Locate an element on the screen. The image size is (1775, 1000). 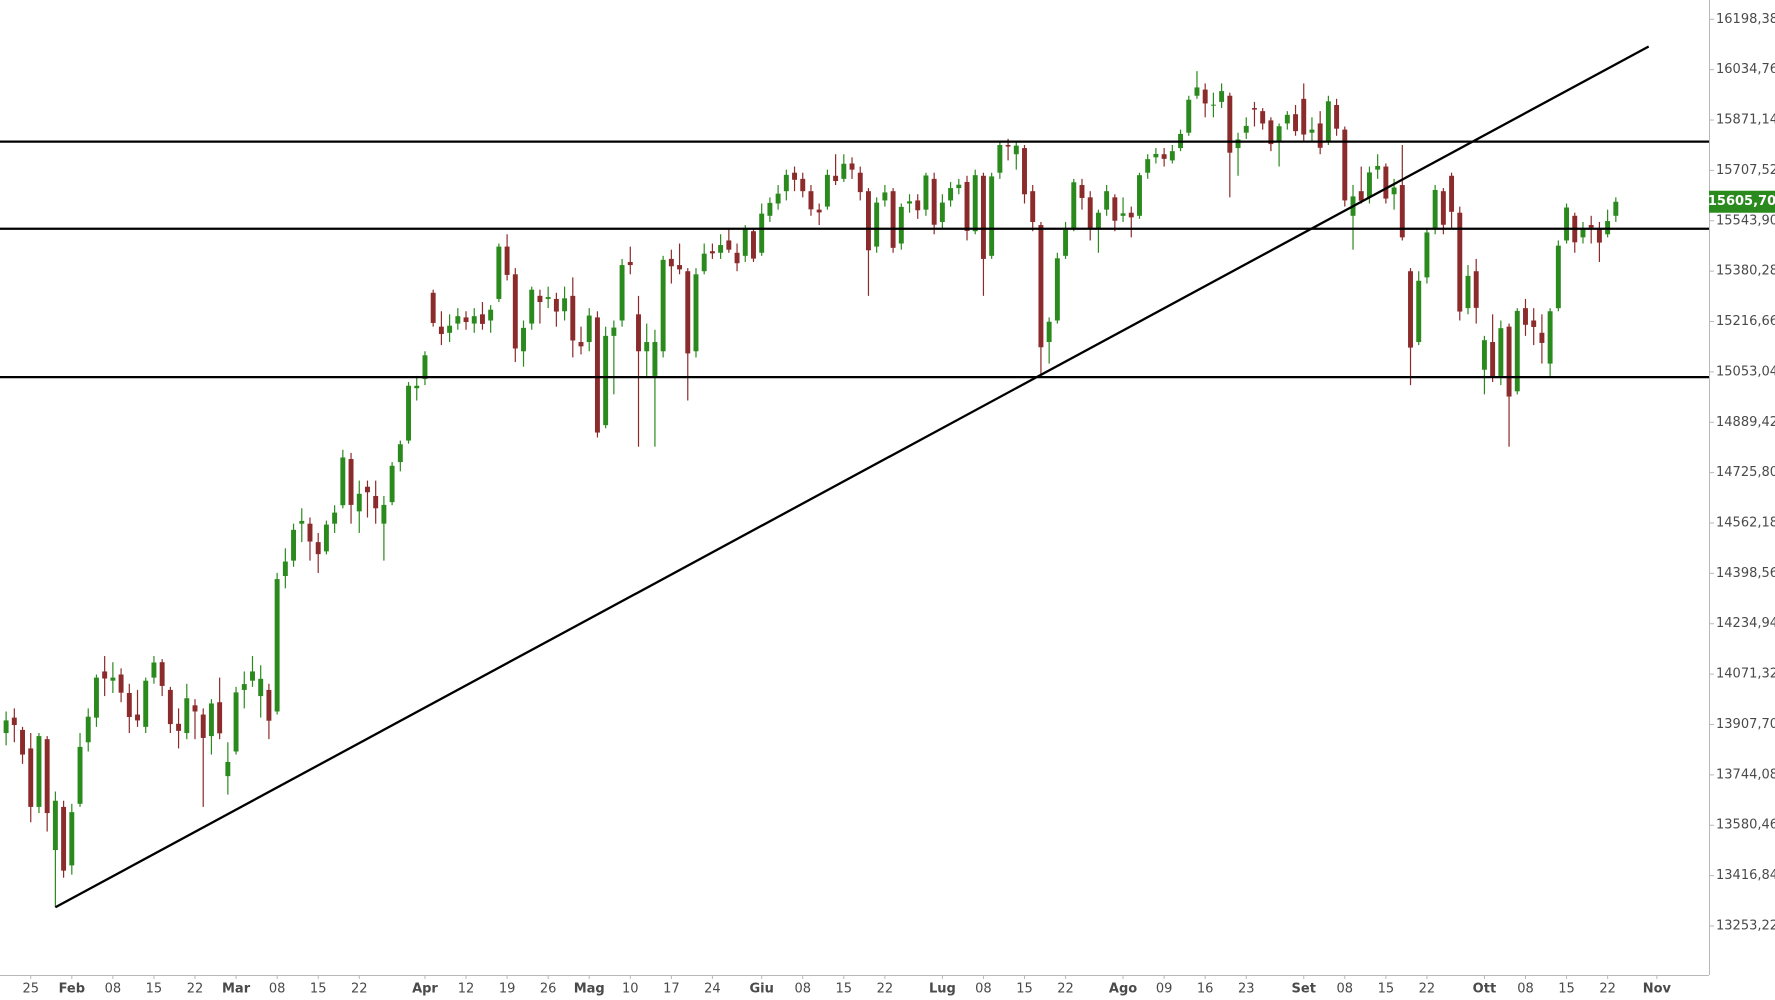
y-tick-label: 16198,38 is located at coordinates (1745, 19).